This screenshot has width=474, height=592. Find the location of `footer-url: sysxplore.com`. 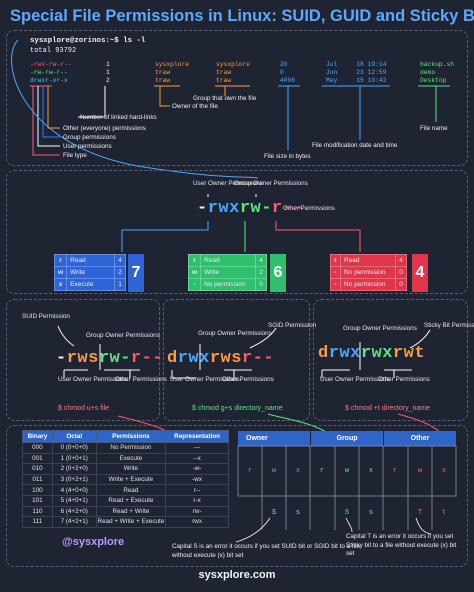

footer-url: sysxplore.com is located at coordinates (237, 575).